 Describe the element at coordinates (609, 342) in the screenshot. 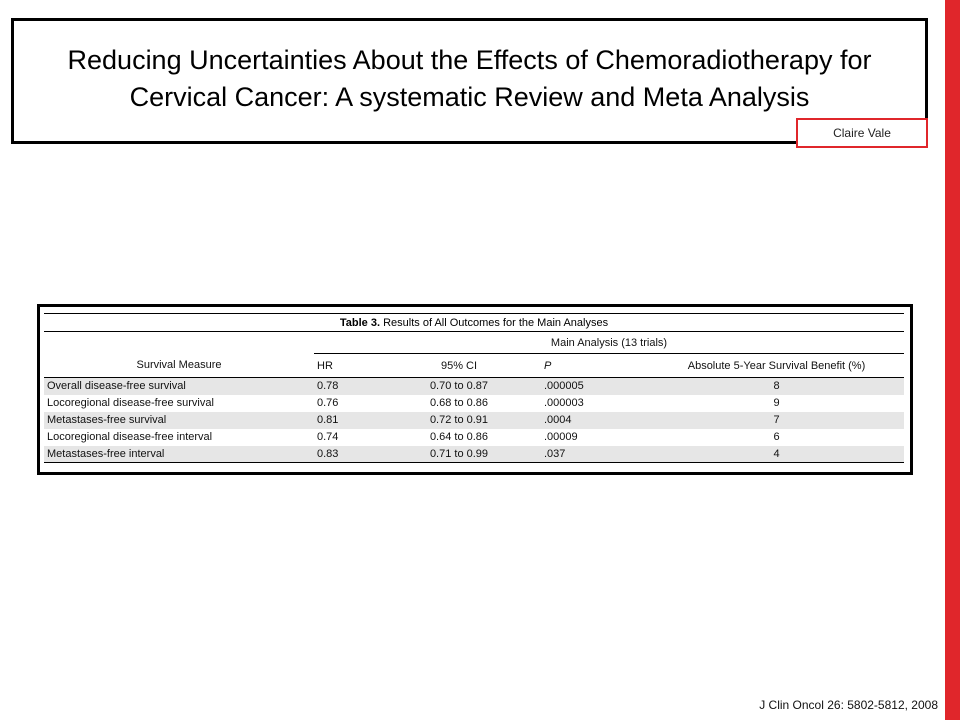

I see `group-header: Main Analysis (13 trials)` at that location.